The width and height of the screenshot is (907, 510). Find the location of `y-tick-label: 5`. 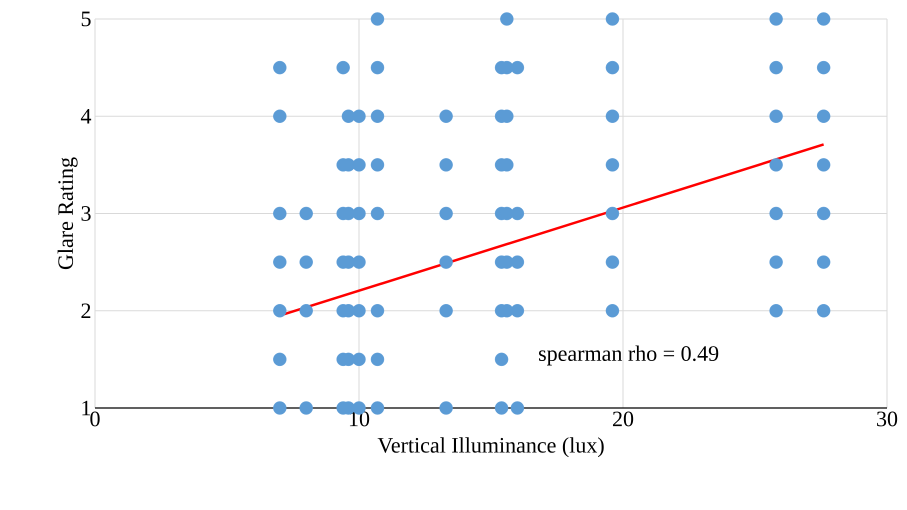

y-tick-label: 5 is located at coordinates (86, 19).